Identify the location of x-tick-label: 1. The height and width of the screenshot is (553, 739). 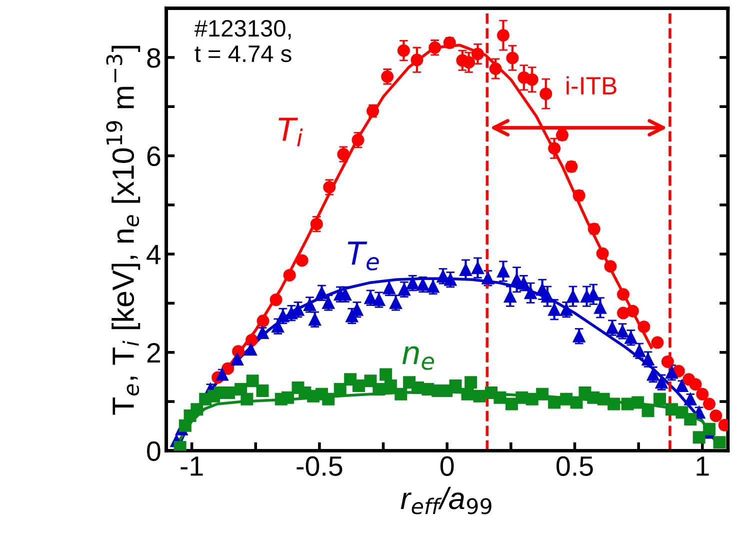
(702, 466).